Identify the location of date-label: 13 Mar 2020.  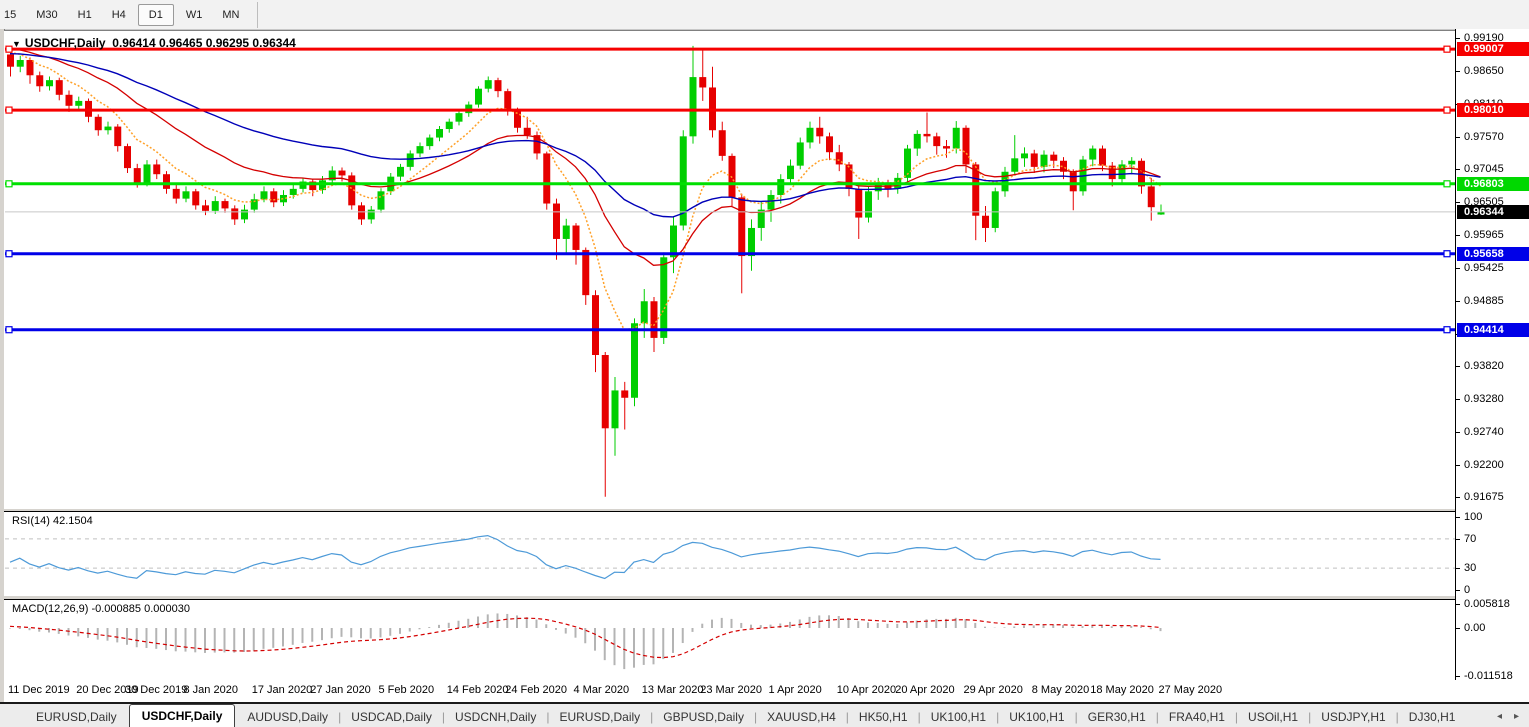
(672, 690).